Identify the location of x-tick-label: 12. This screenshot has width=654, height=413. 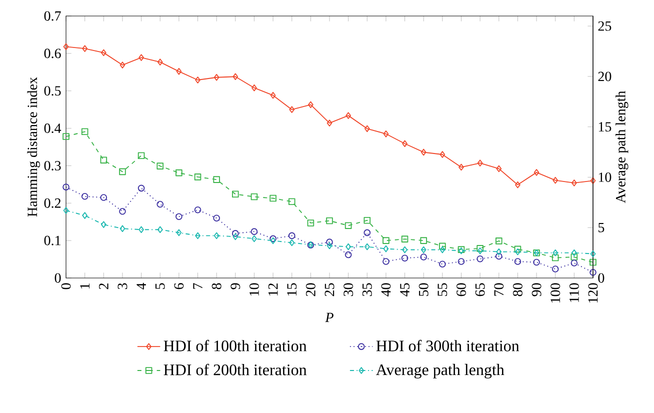
(273, 289).